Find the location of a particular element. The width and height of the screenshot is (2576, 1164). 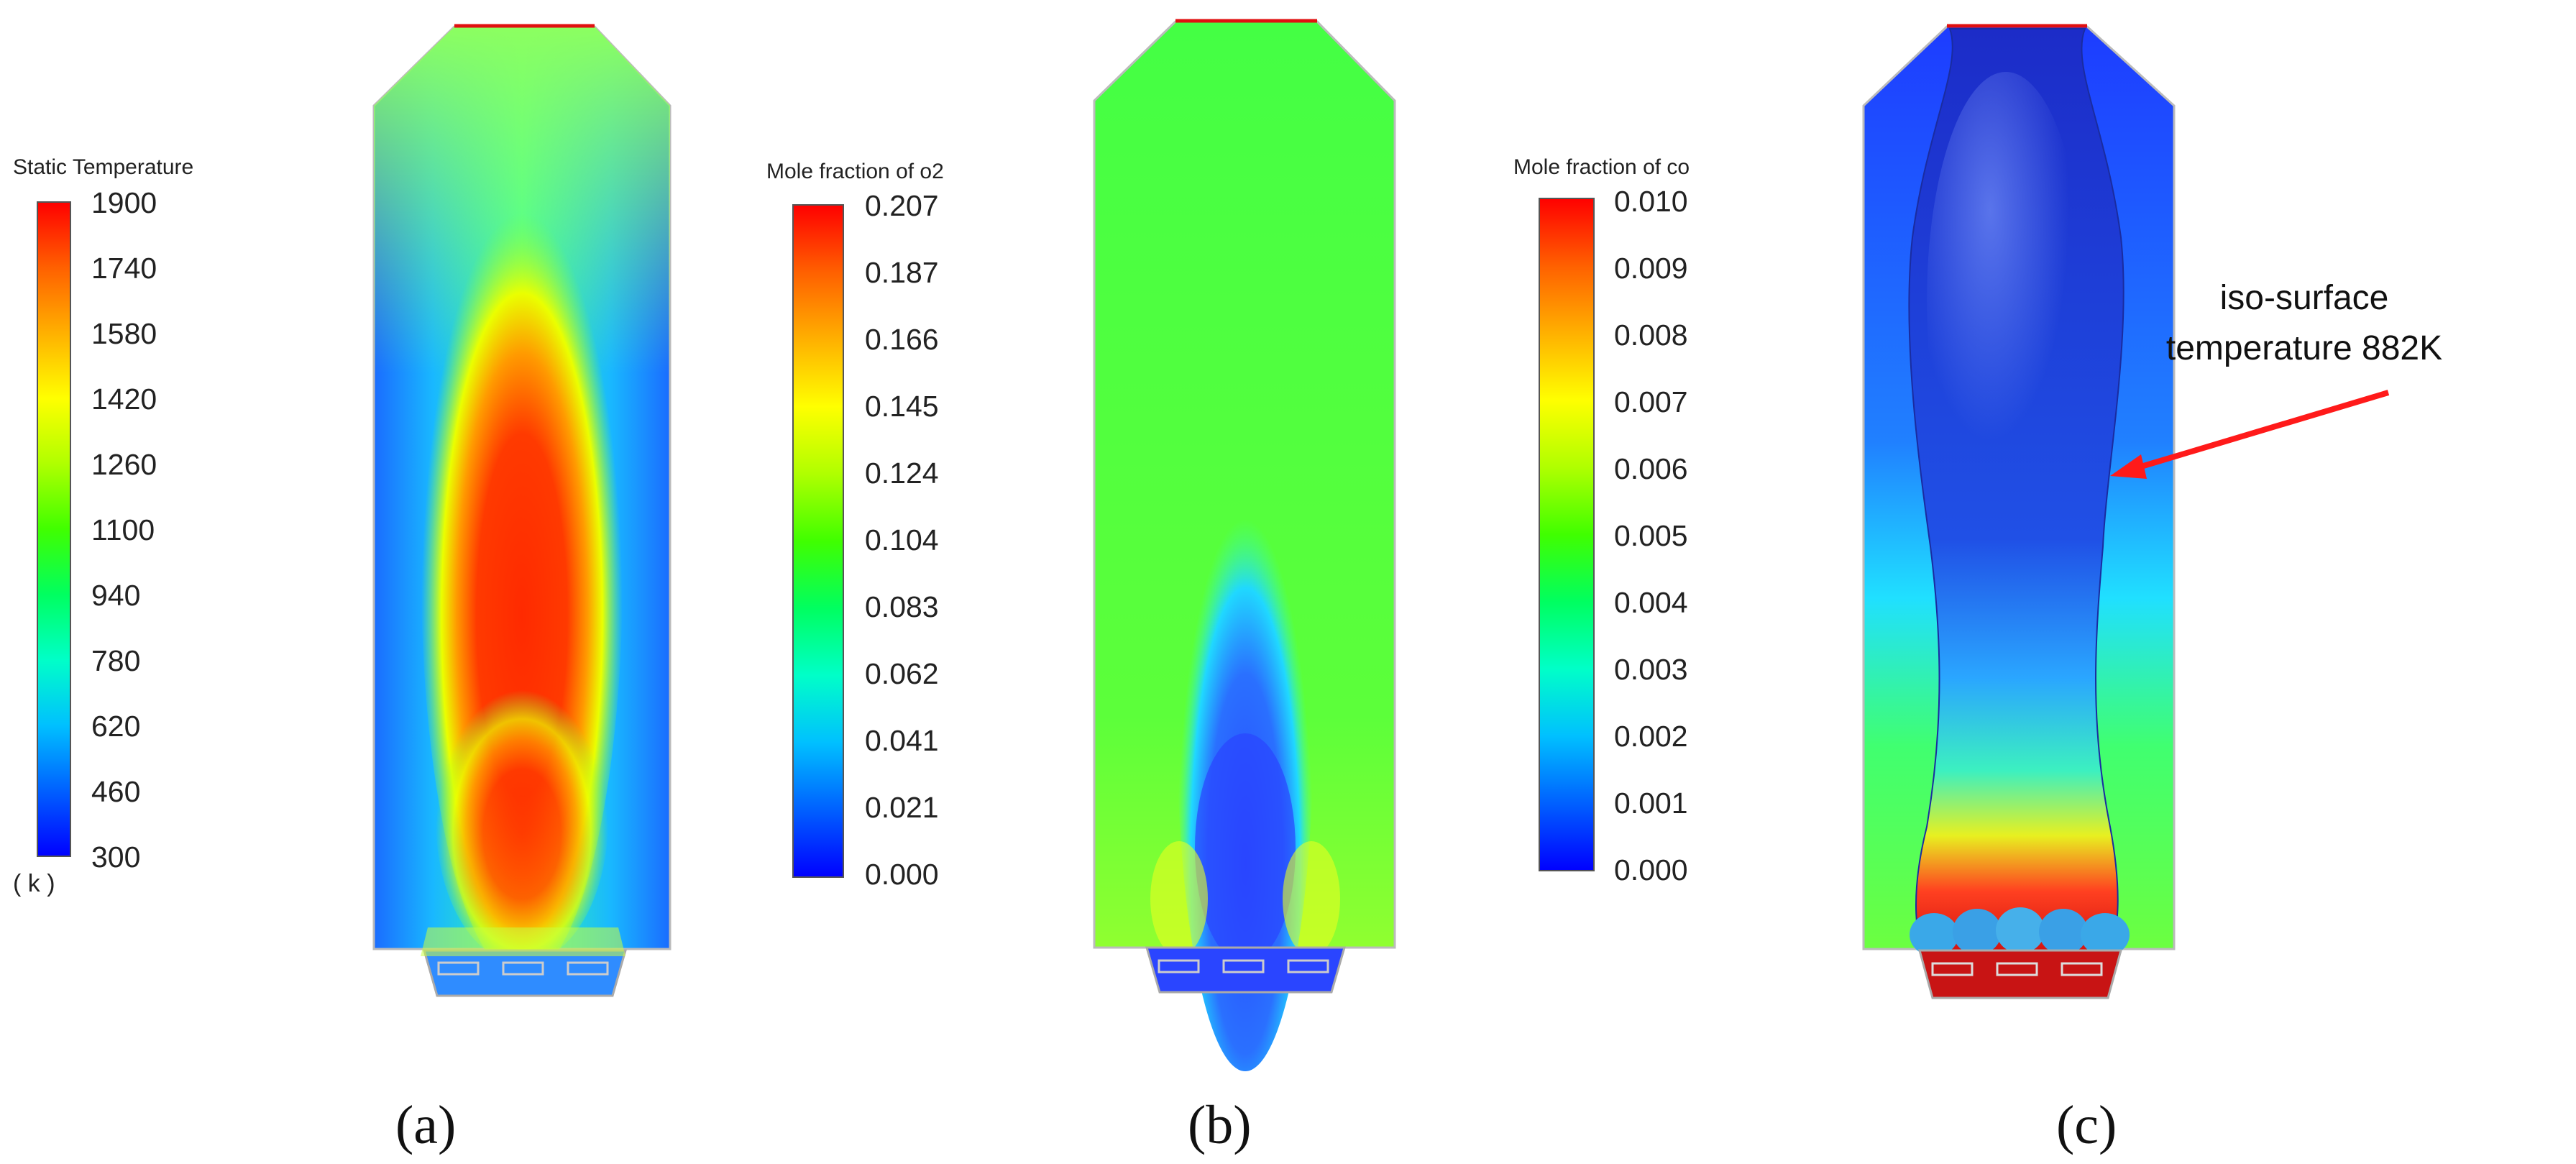

tick-label: 0.001 is located at coordinates (1651, 803).